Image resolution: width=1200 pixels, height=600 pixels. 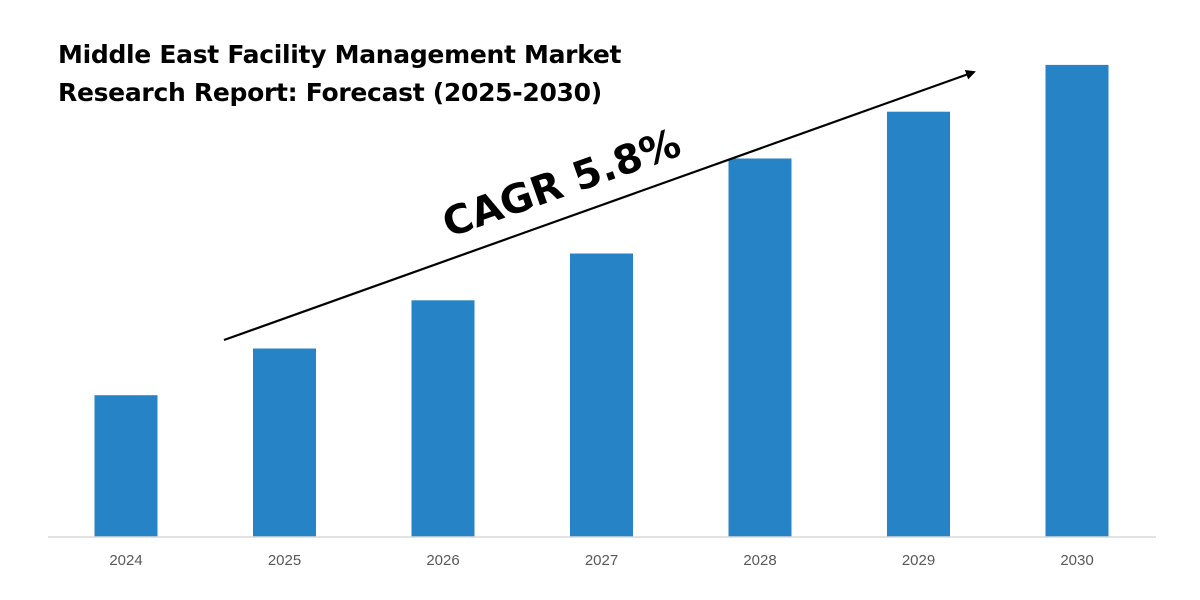 What do you see at coordinates (126, 466) in the screenshot?
I see `bar-2024` at bounding box center [126, 466].